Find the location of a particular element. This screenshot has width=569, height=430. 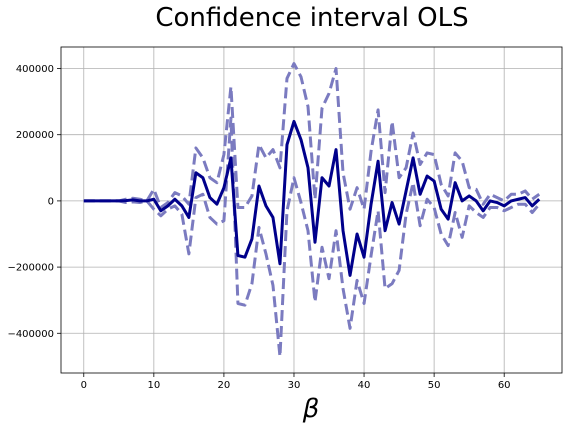

x-axis-label: β is located at coordinates (311, 409).